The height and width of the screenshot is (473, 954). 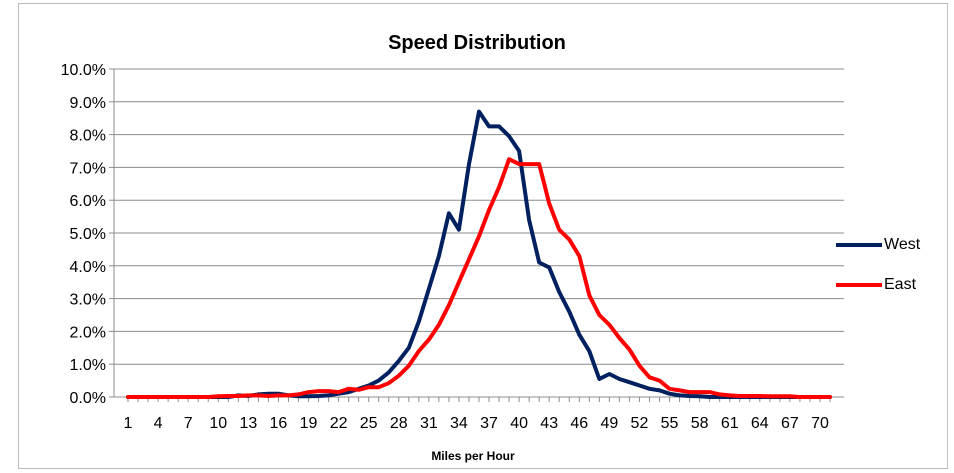 What do you see at coordinates (760, 423) in the screenshot?
I see `x-tick-label: 64` at bounding box center [760, 423].